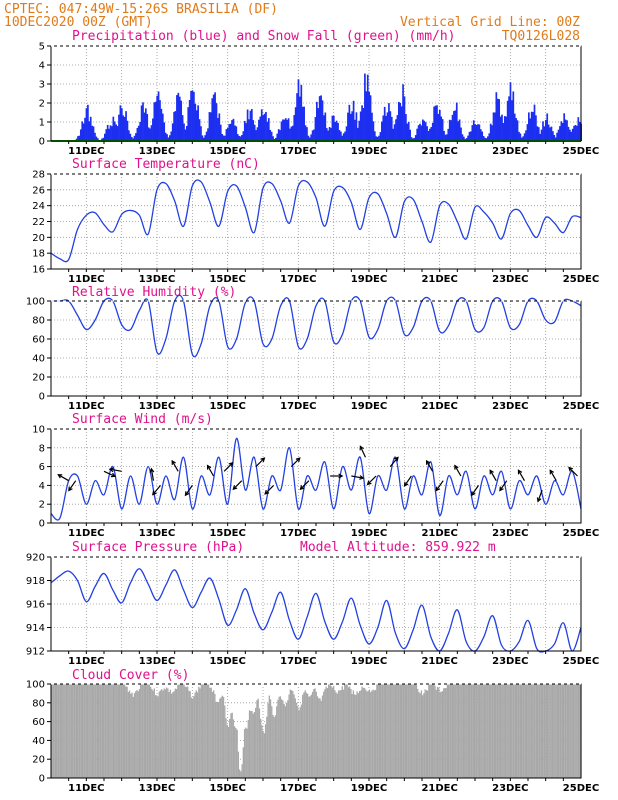 The image size is (618, 800). I want to click on humidity-title: Relative Humidity (%), so click(154, 292).